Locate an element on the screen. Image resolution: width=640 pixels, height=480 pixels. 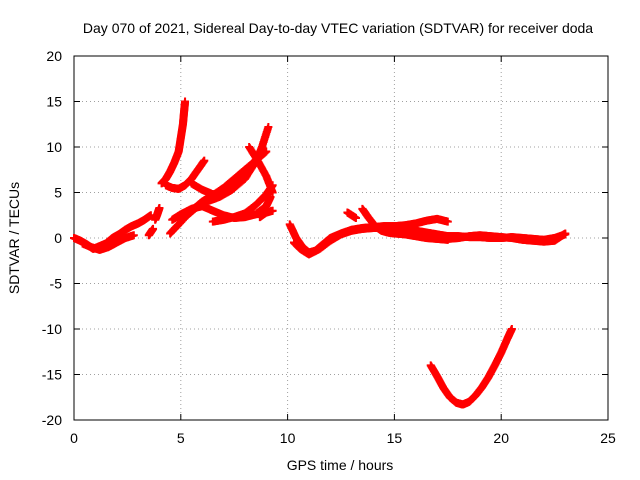
x-tick-label: 20 is located at coordinates (501, 438).